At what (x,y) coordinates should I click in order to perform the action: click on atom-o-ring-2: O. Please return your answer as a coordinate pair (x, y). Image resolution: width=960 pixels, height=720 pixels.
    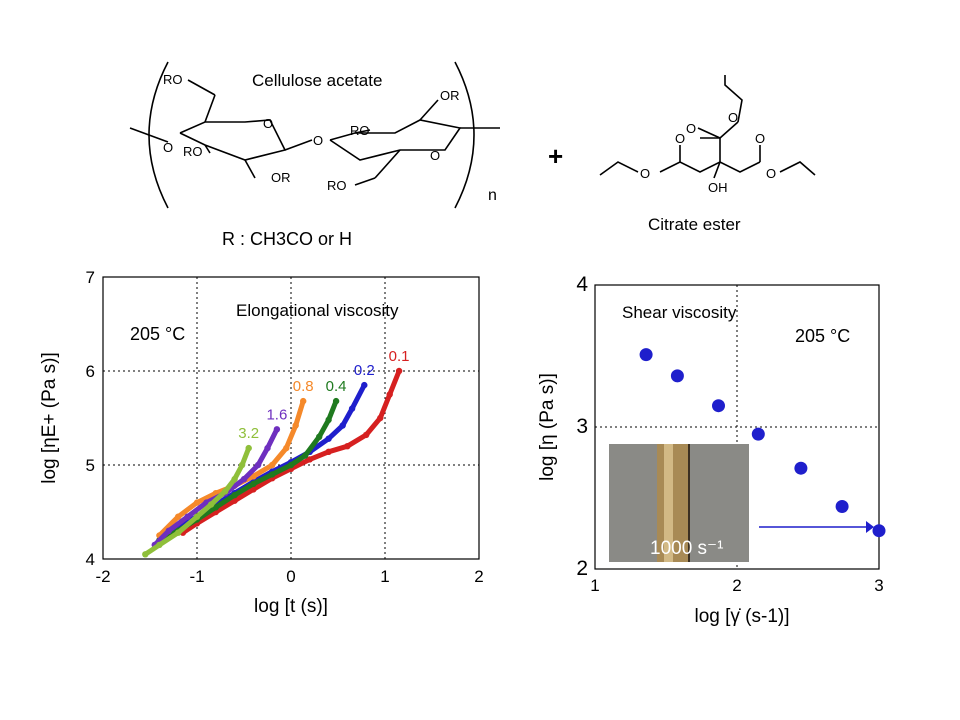
    Looking at the image, I should click on (435, 155).